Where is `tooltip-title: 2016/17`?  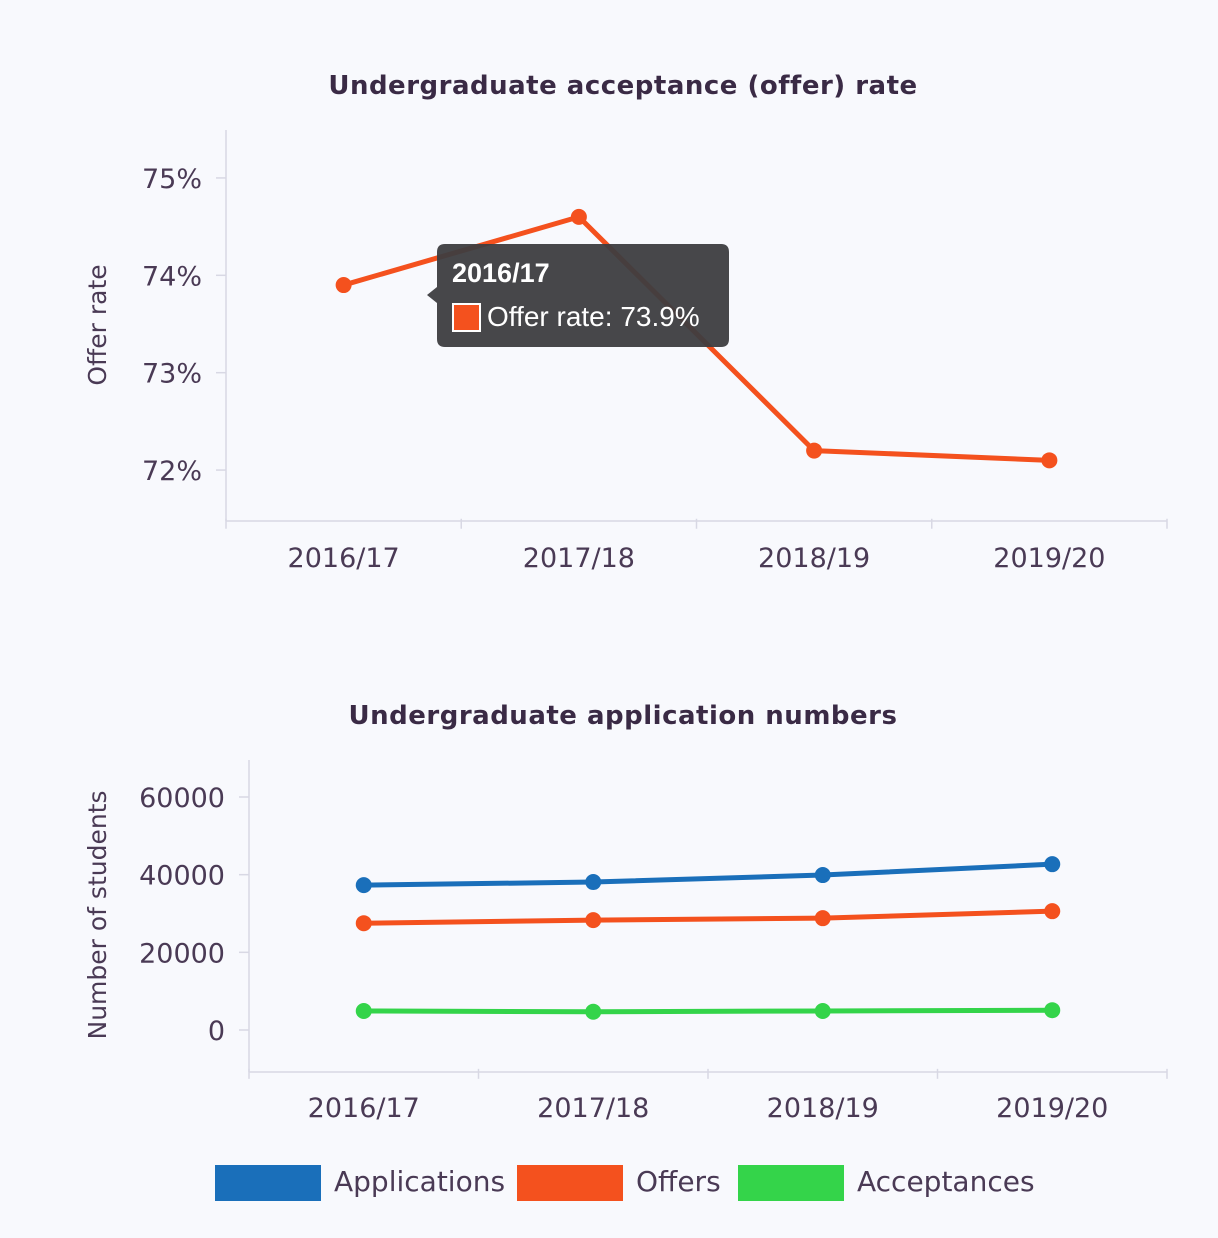 tooltip-title: 2016/17 is located at coordinates (501, 273).